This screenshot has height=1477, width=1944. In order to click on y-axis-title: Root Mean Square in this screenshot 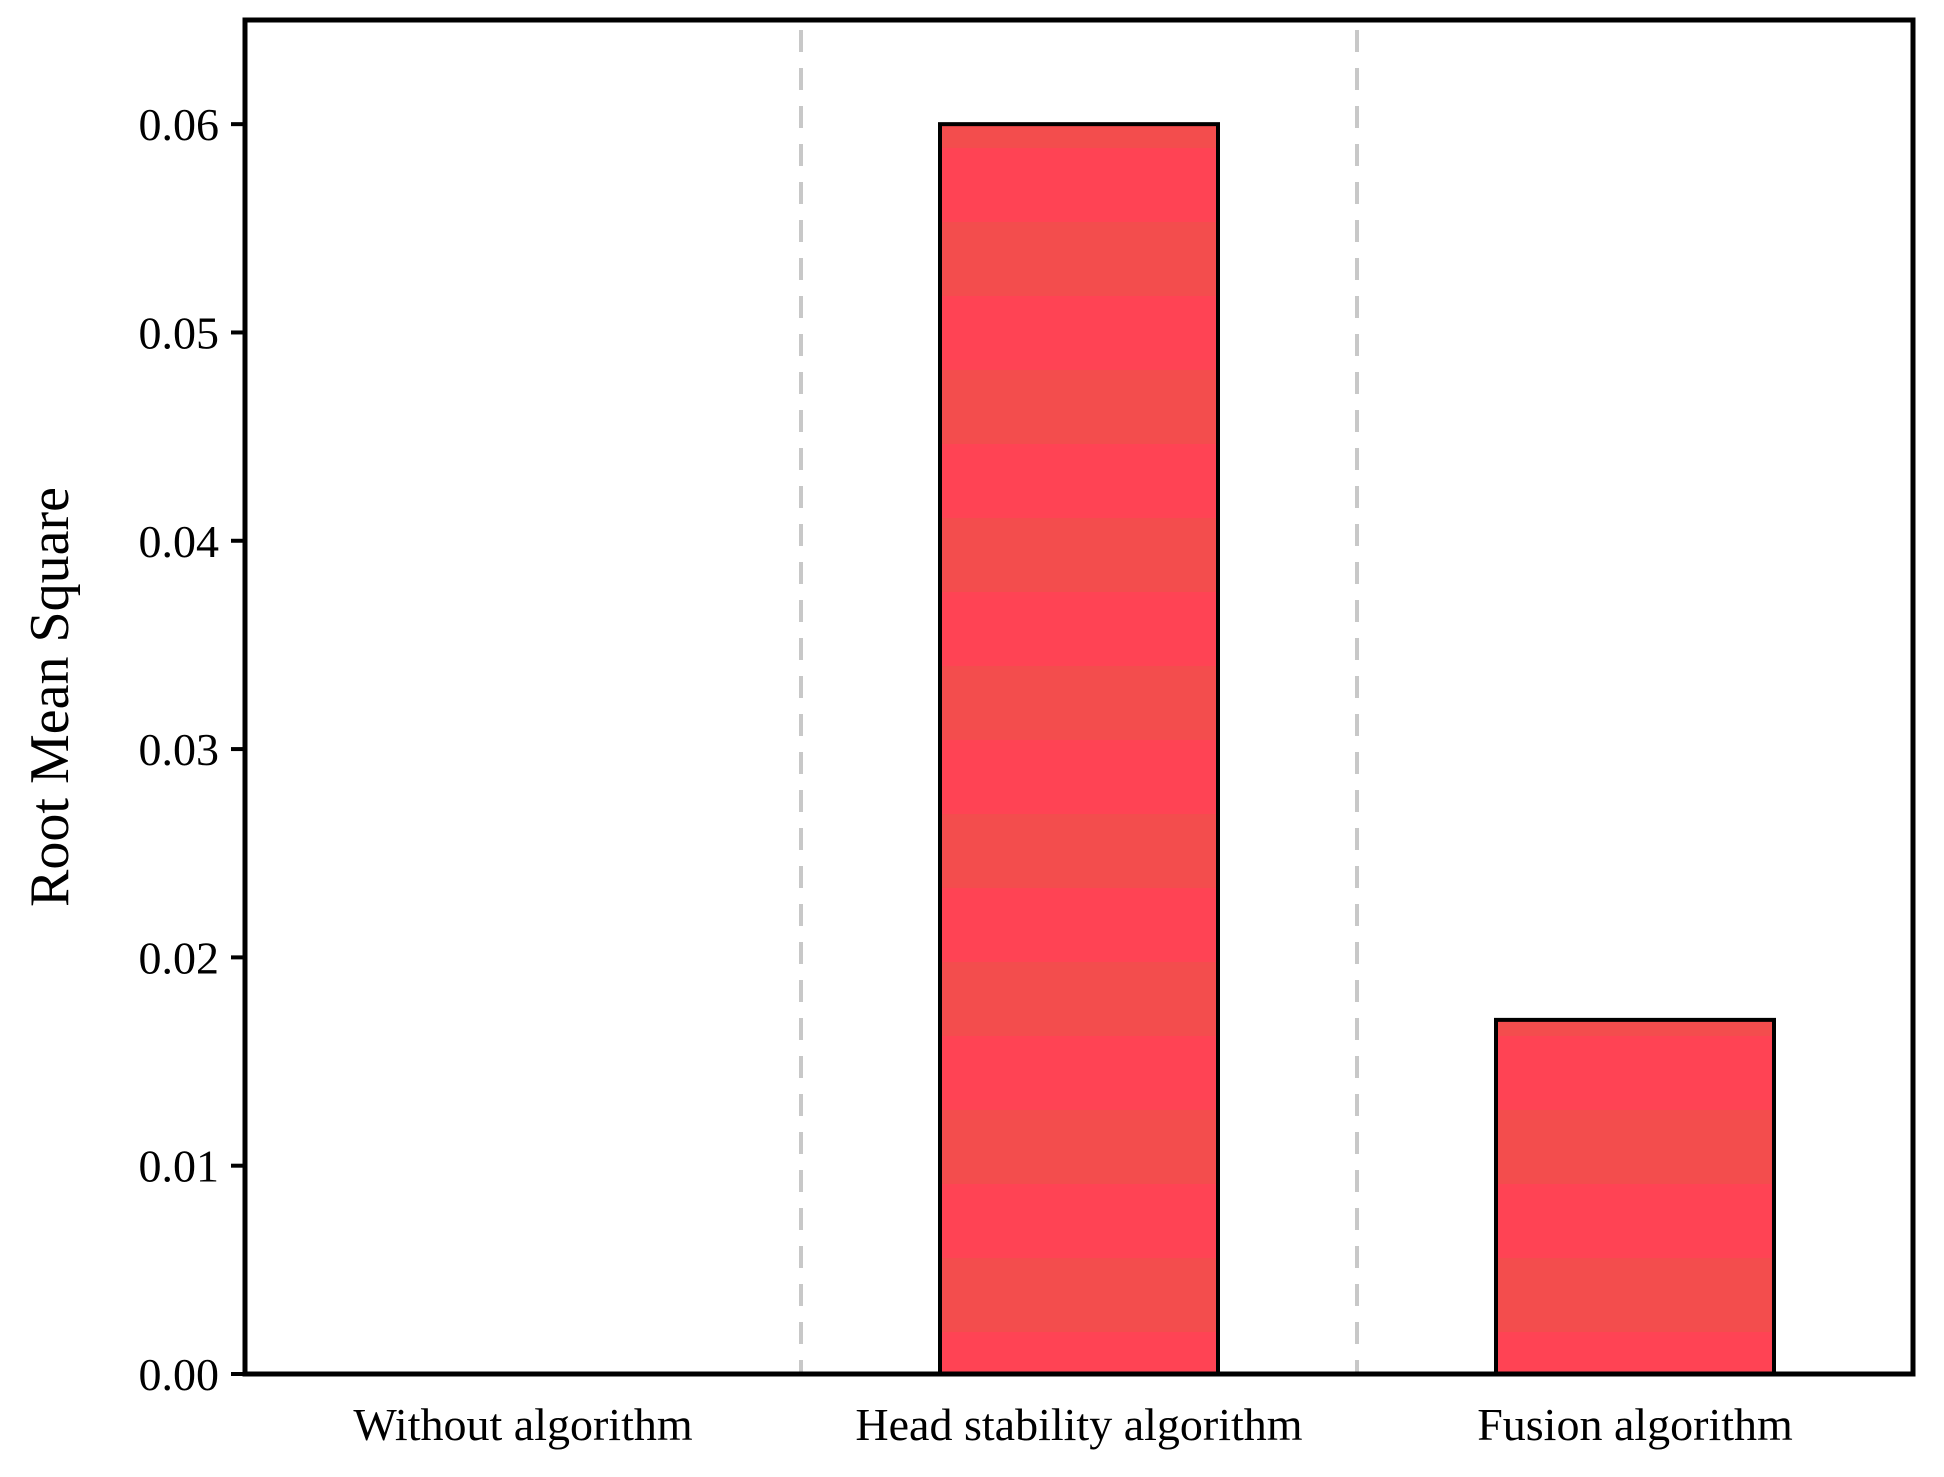, I will do `click(50, 697)`.